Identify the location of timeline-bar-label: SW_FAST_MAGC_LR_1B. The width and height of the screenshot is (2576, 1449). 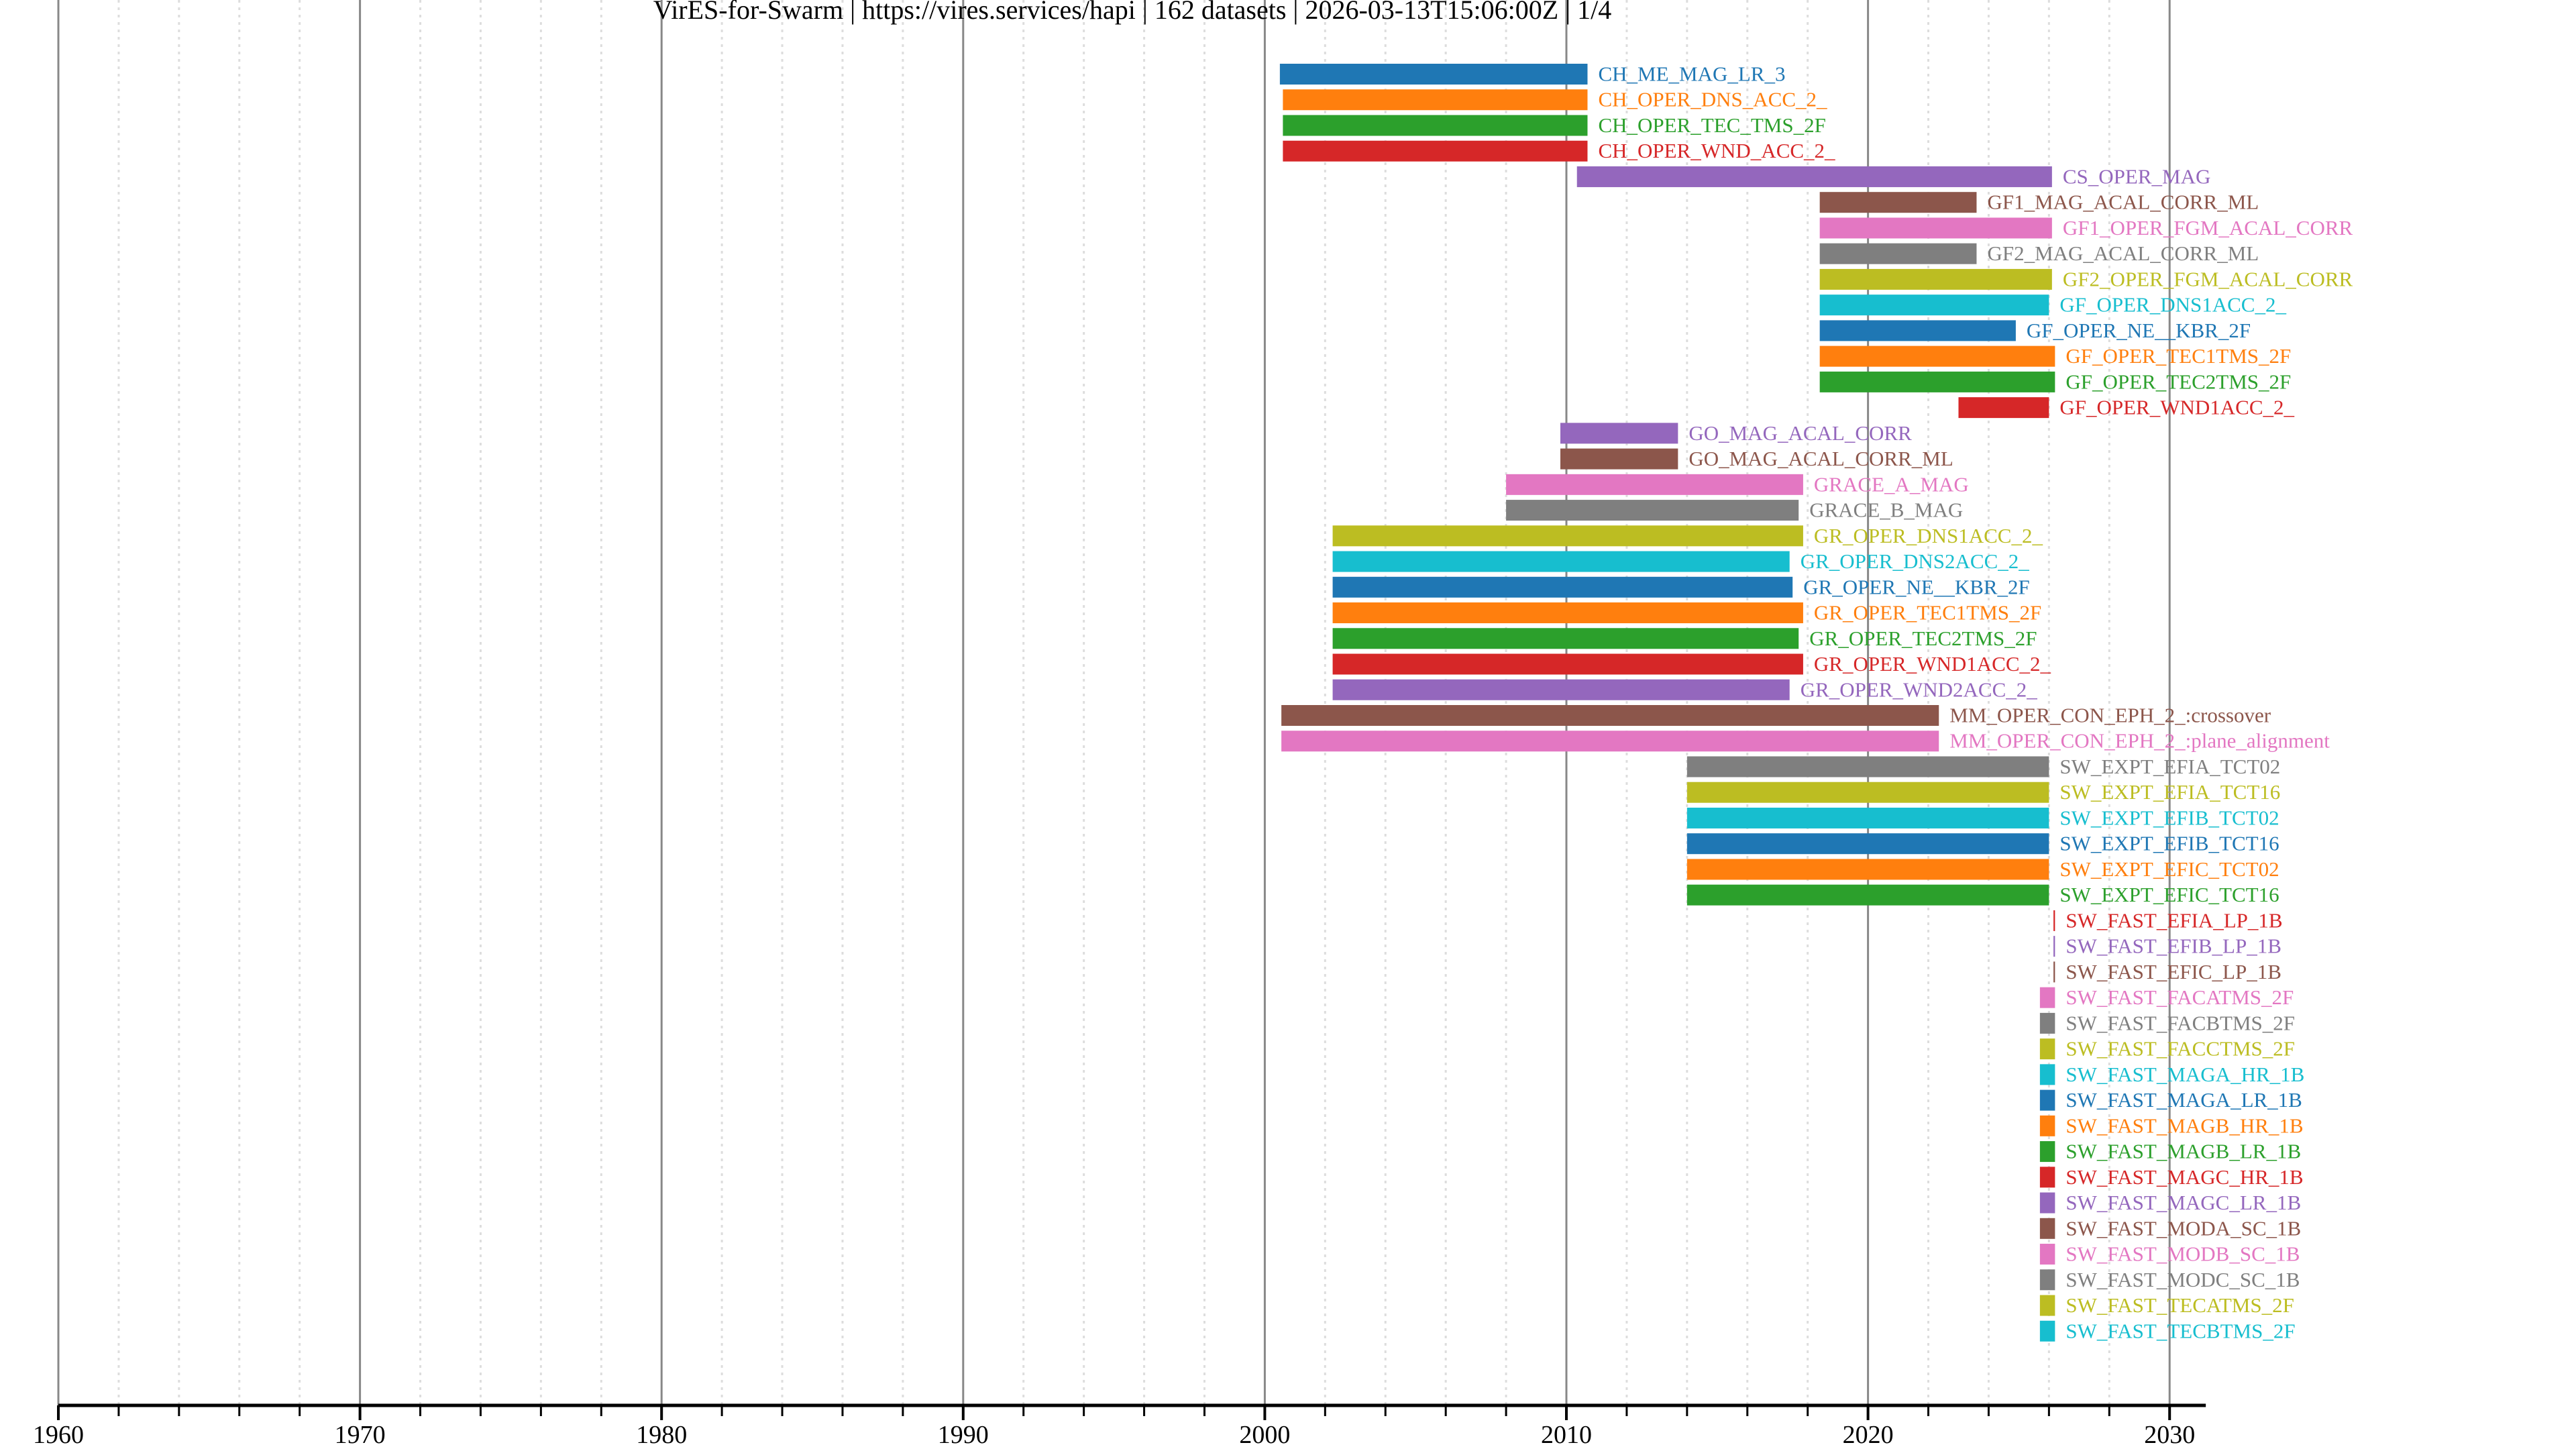
(2183, 1202).